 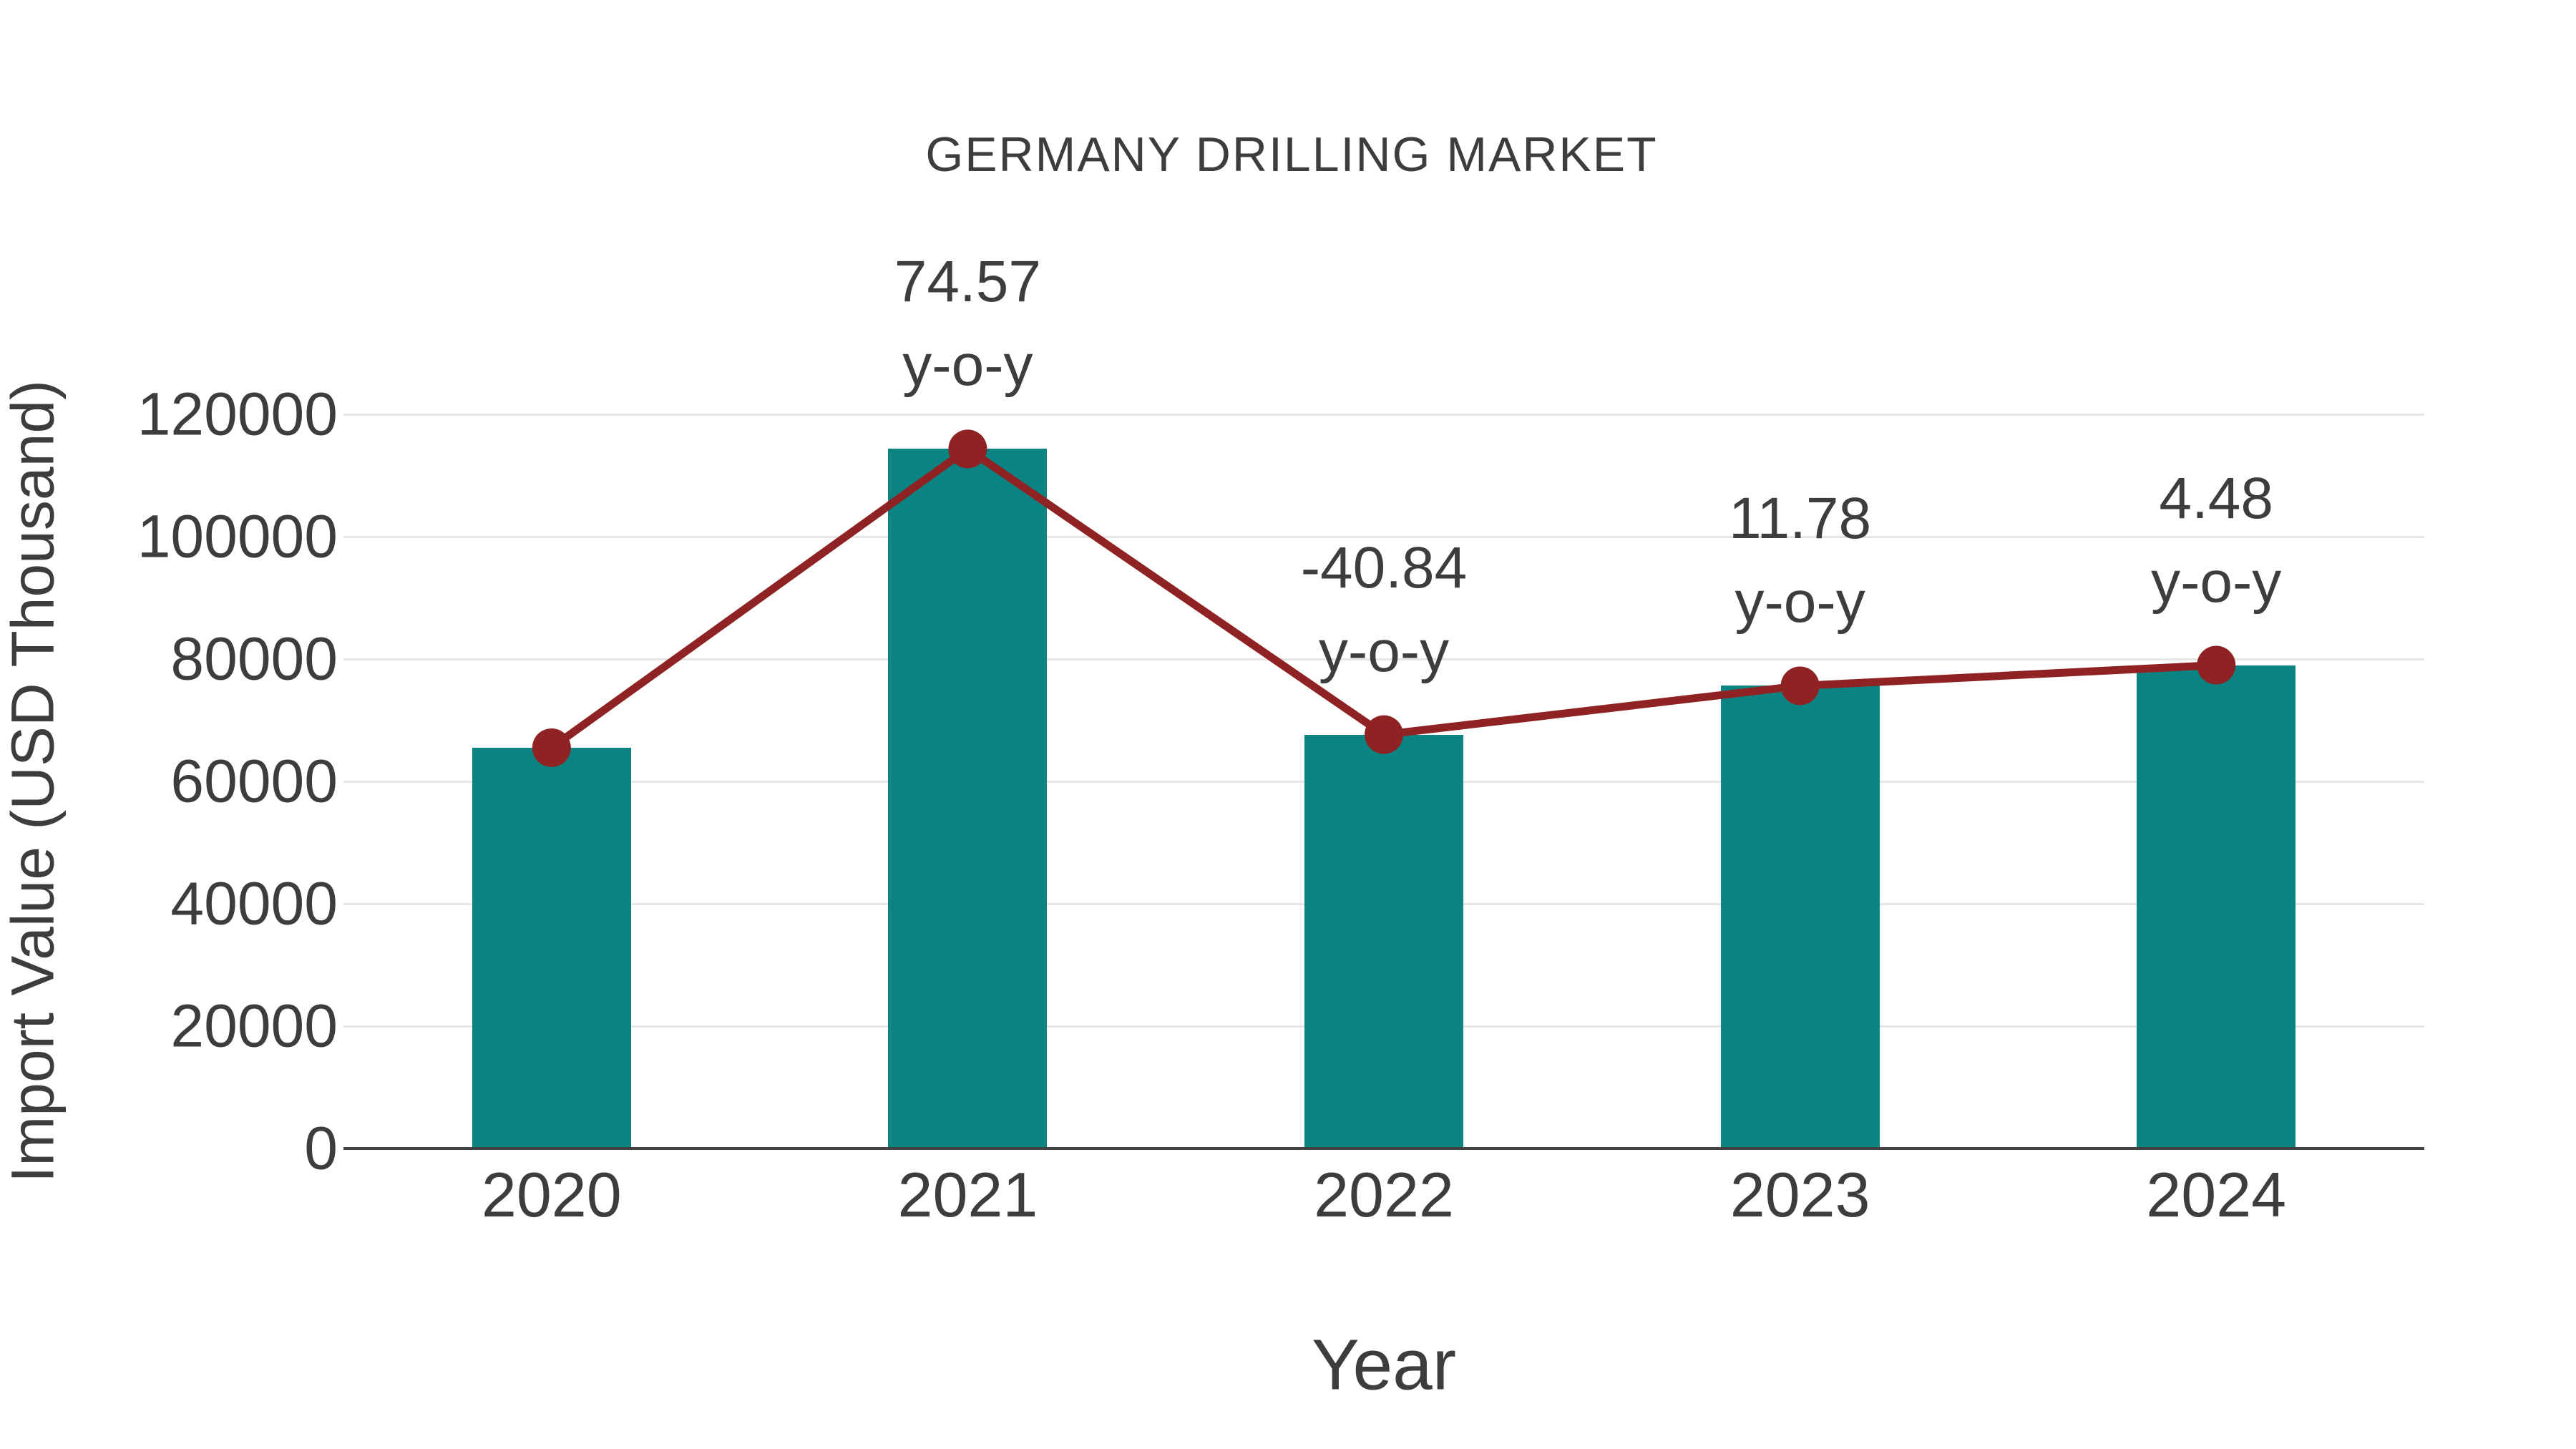 What do you see at coordinates (967, 449) in the screenshot?
I see `line-marker-2021` at bounding box center [967, 449].